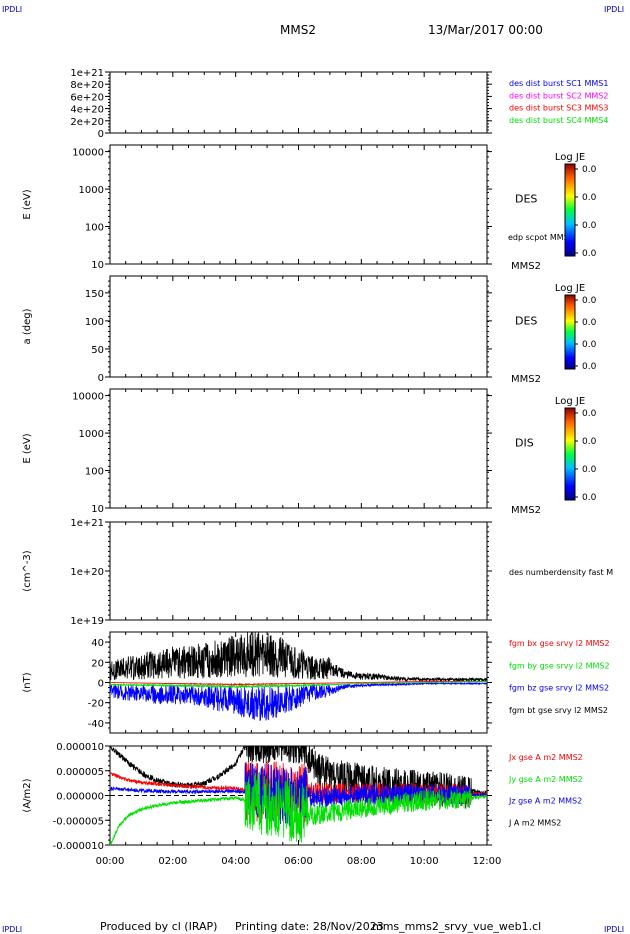  Describe the element at coordinates (27, 682) in the screenshot. I see `y-axis-label: (nT)` at that location.